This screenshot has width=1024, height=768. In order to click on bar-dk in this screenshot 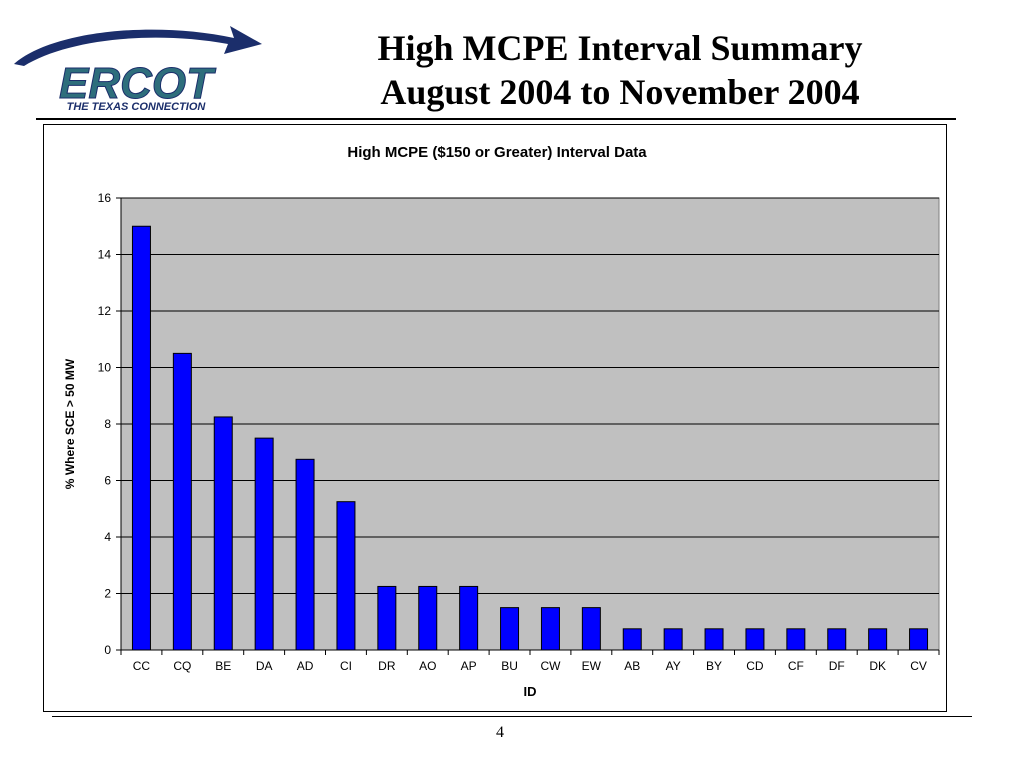, I will do `click(878, 639)`.